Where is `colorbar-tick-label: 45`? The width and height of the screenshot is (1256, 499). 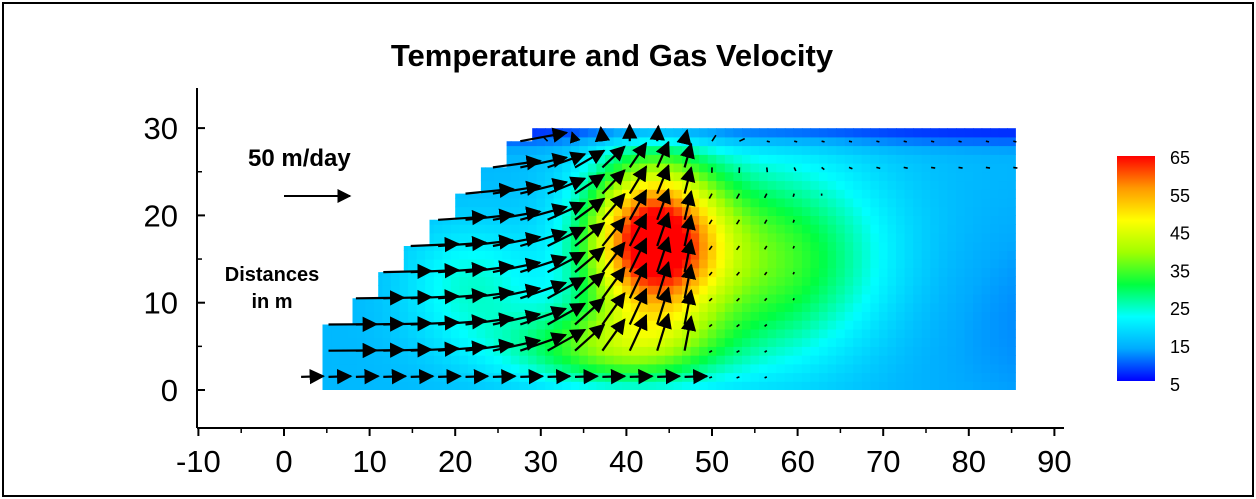
colorbar-tick-label: 45 is located at coordinates (1180, 234).